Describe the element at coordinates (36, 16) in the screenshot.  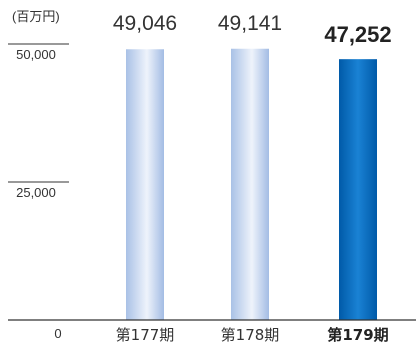
I see `y-unit-label: (百万円)` at that location.